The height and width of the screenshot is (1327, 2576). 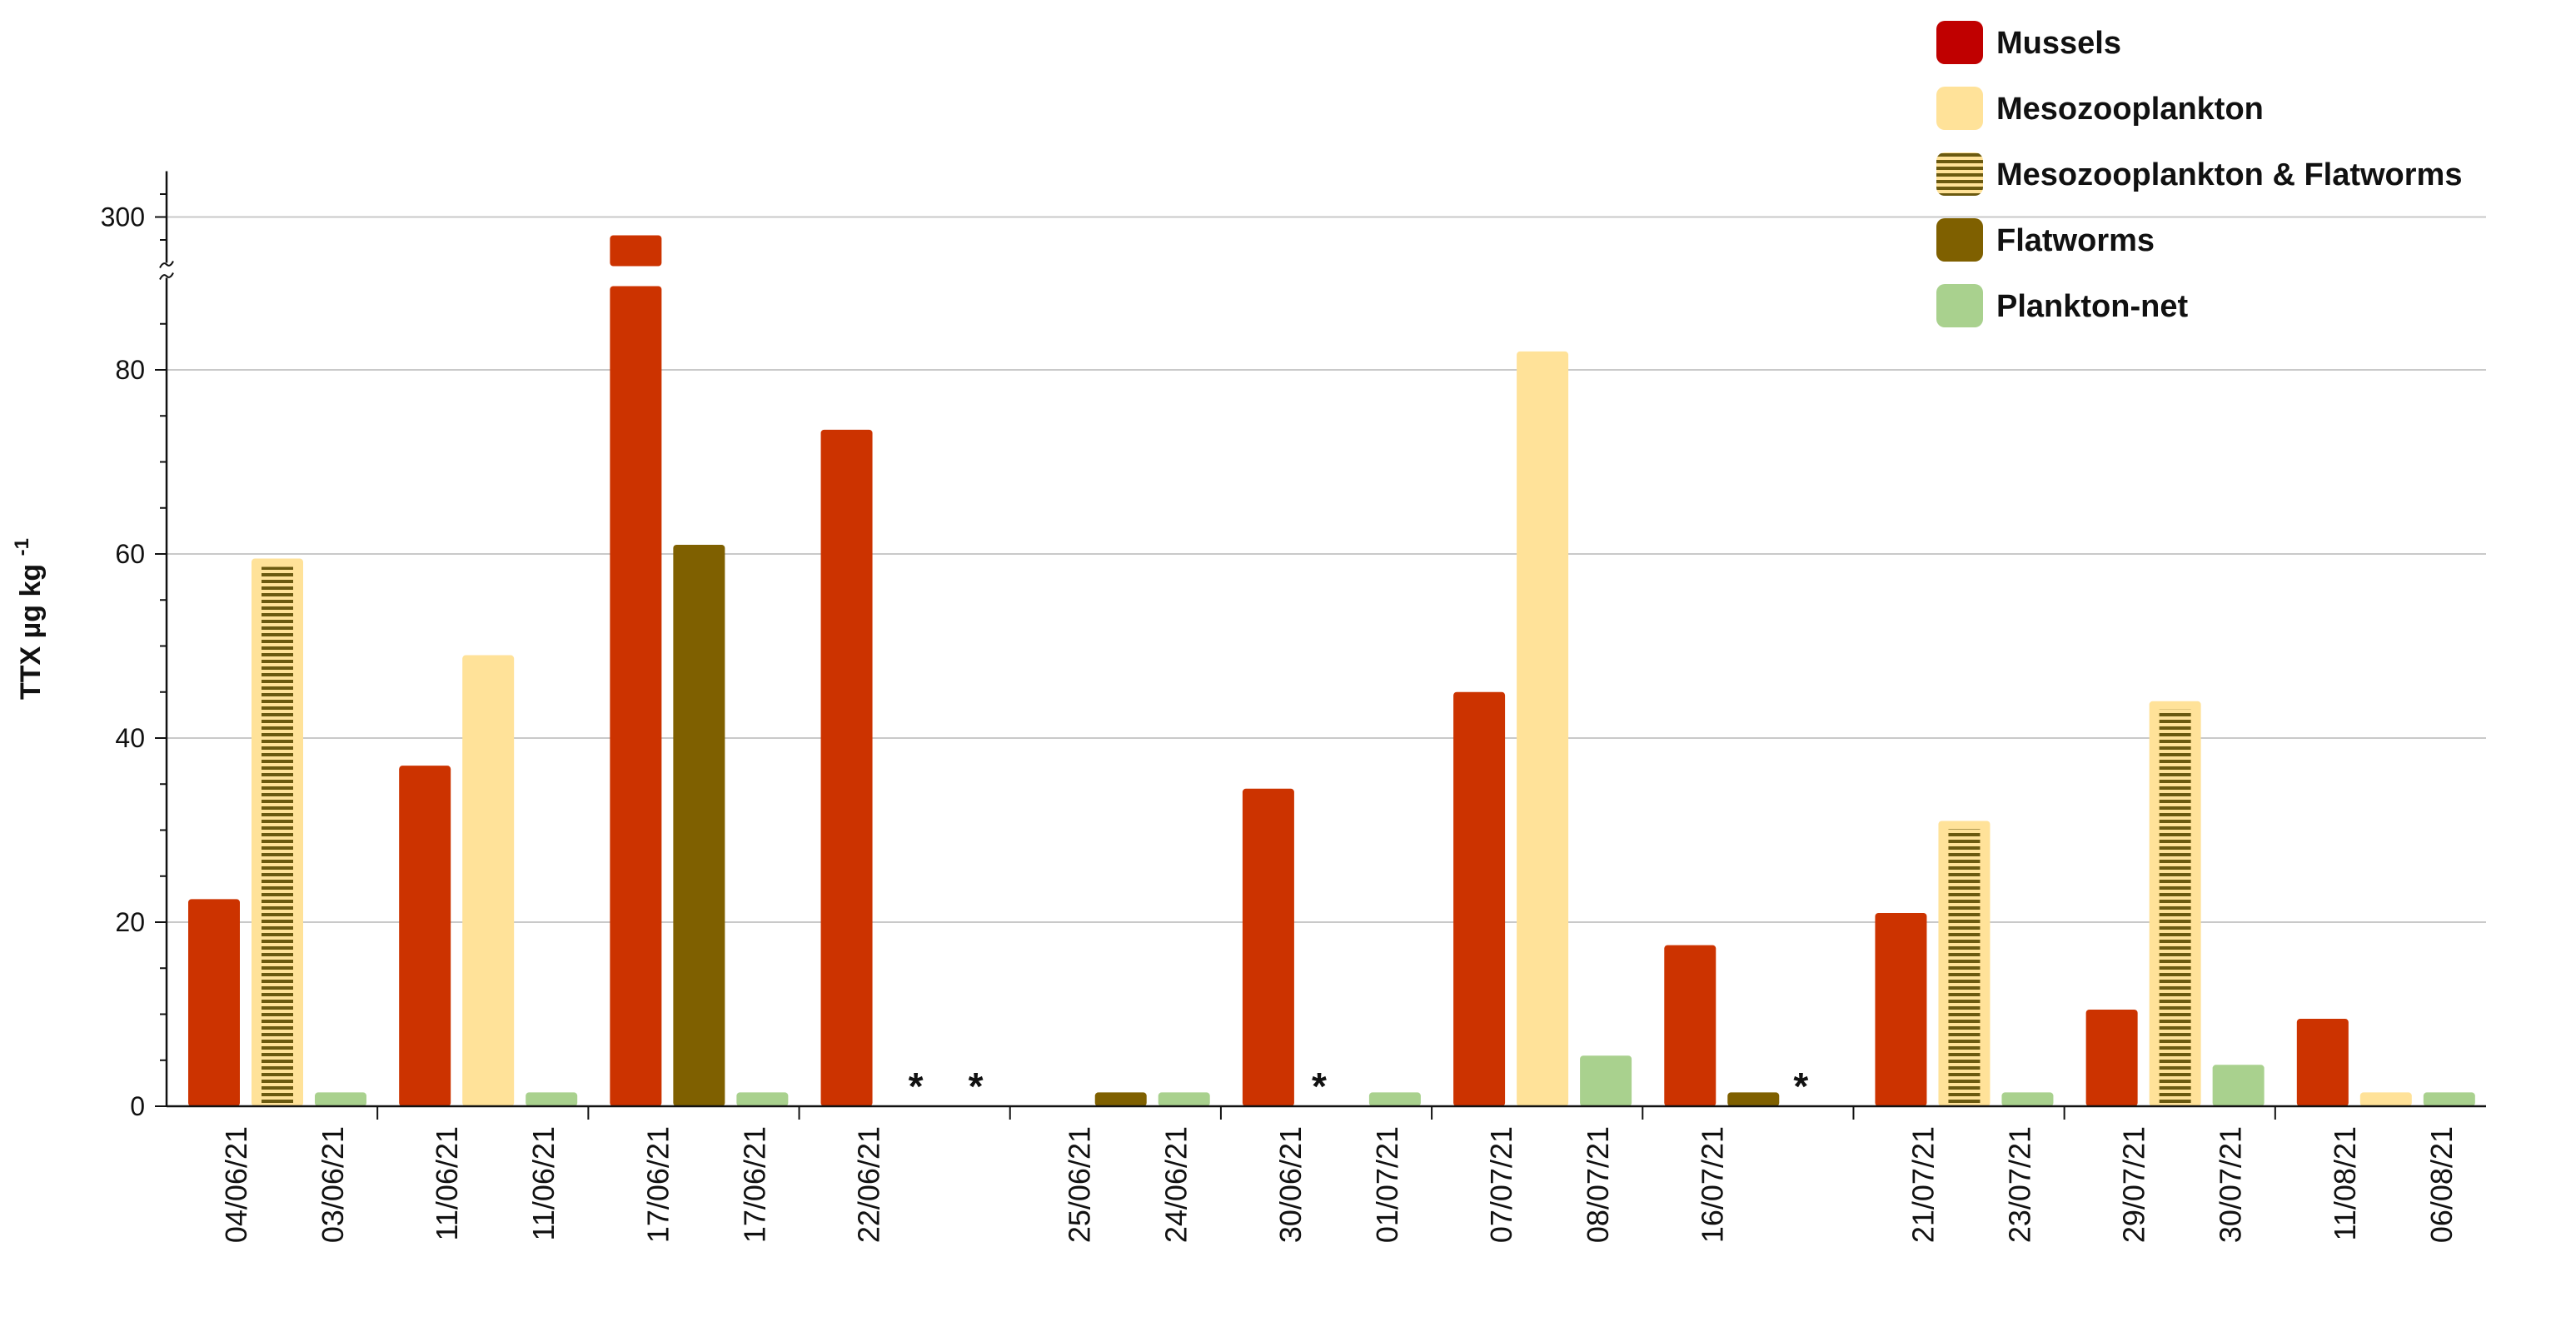 What do you see at coordinates (2229, 175) in the screenshot?
I see `legend-label: Mesozooplankton & Flatworms` at bounding box center [2229, 175].